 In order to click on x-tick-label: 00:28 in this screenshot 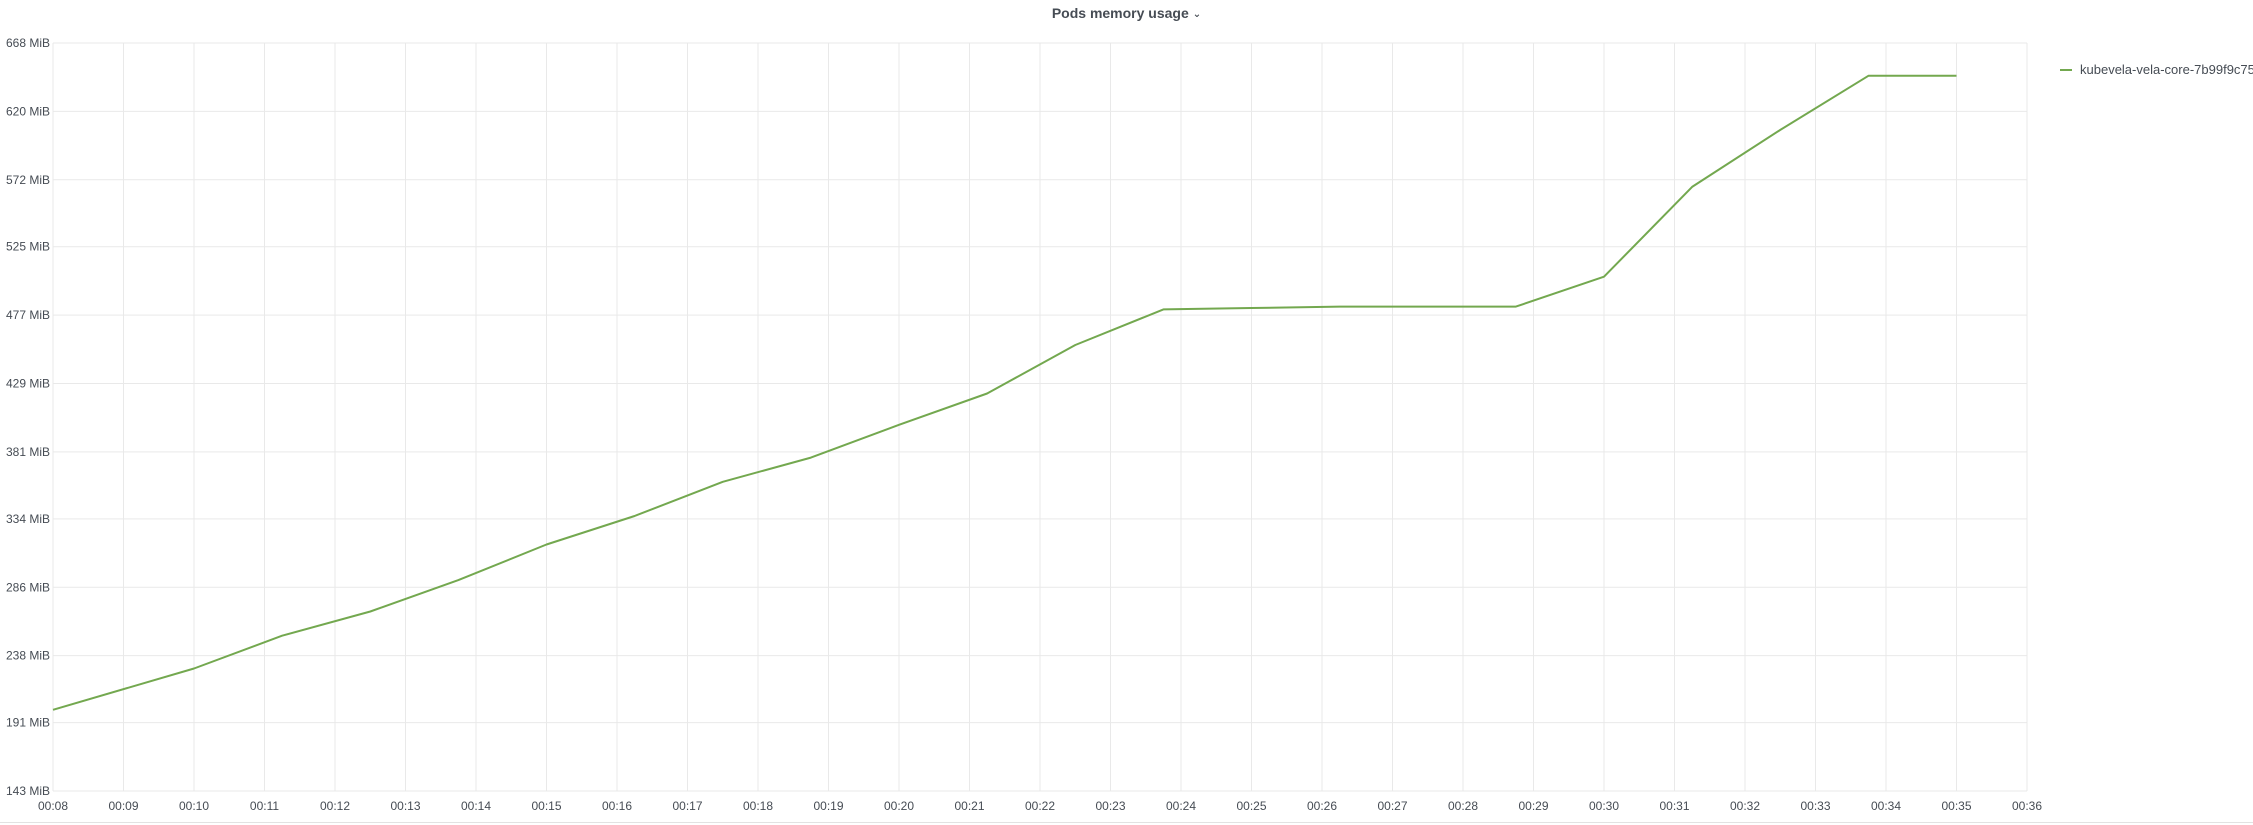, I will do `click(1463, 806)`.